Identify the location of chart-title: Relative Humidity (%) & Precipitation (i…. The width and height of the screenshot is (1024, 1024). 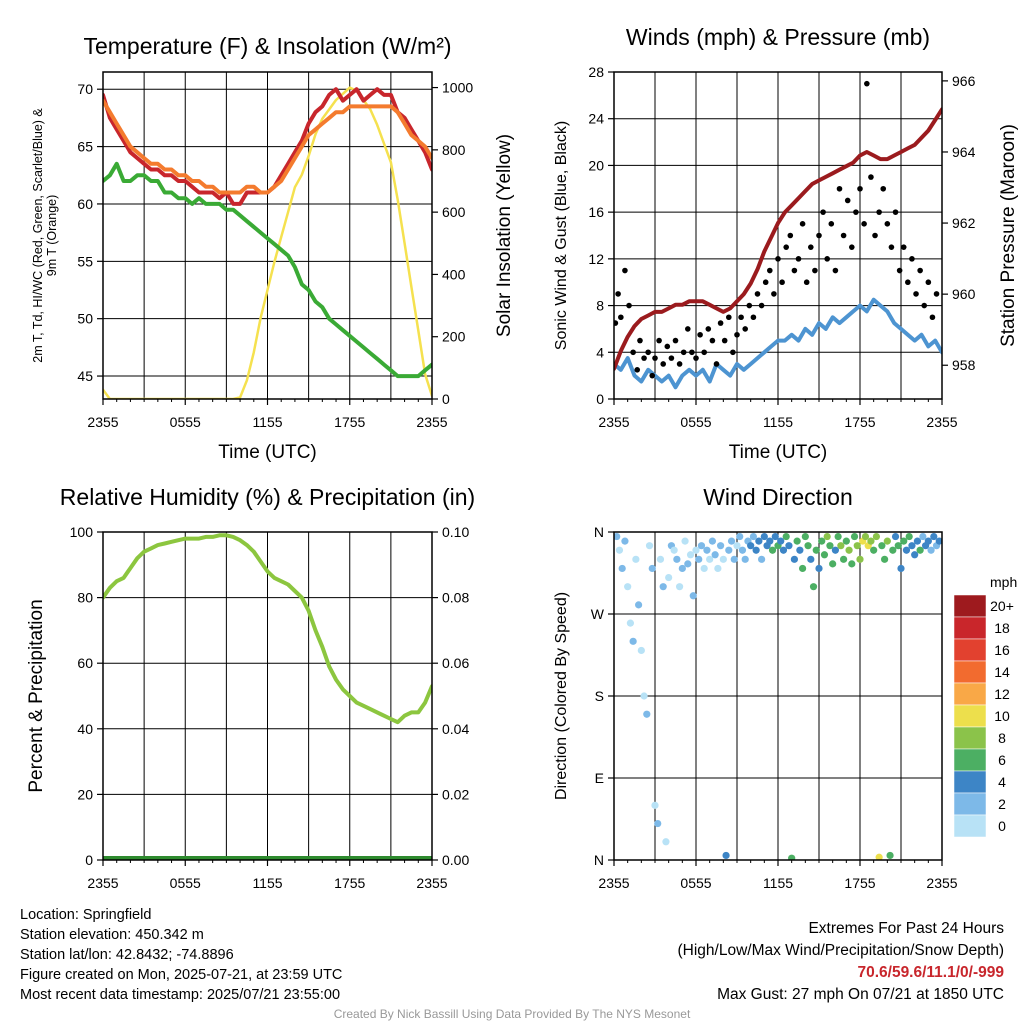
(267, 497).